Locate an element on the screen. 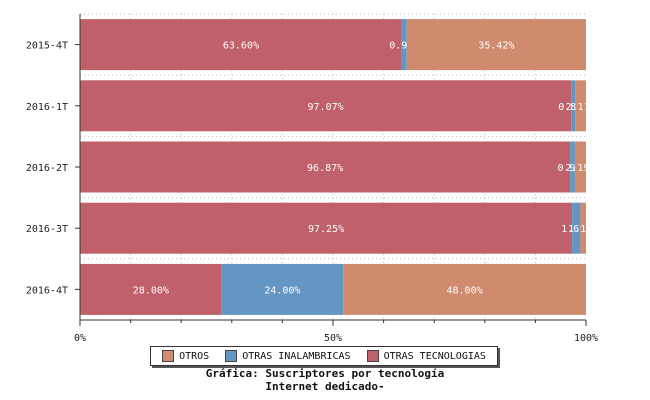 This screenshot has height=400, width=650. bar-segment-label: 48.00% is located at coordinates (464, 290).